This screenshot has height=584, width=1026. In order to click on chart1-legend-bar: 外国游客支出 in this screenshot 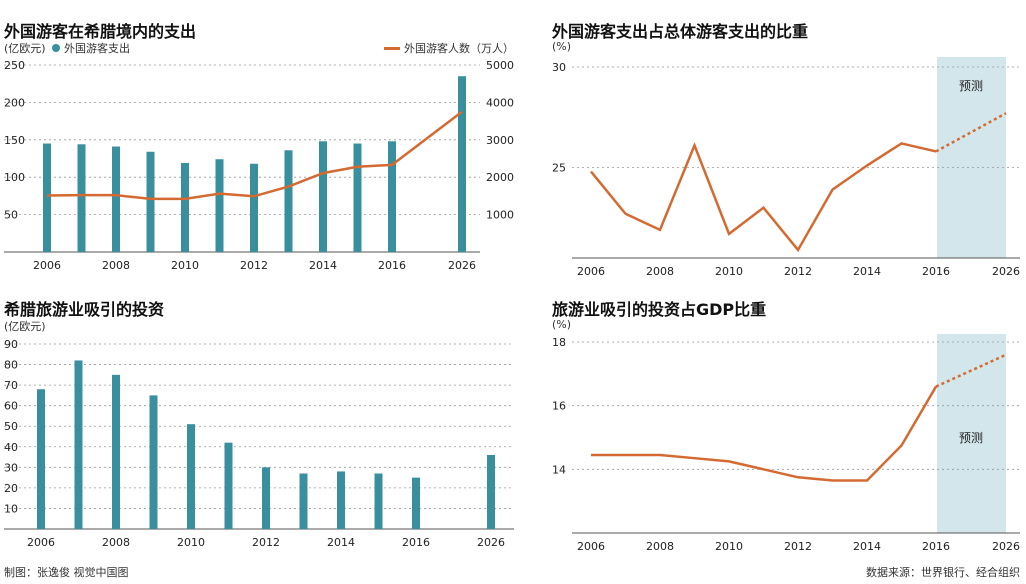, I will do `click(91, 48)`.